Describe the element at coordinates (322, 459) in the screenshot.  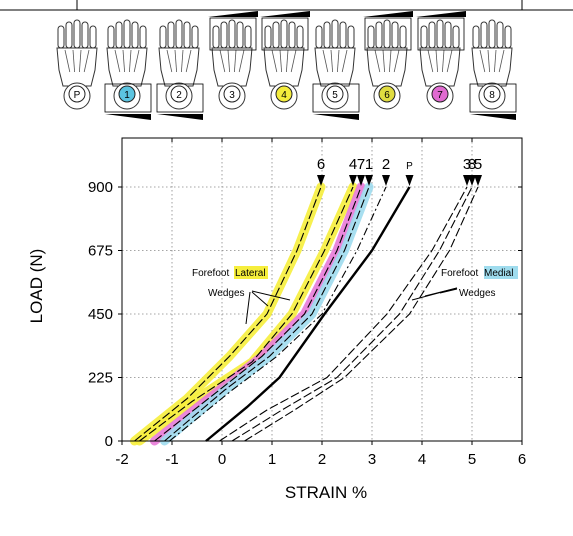
I see `x-tick-label: 2` at that location.